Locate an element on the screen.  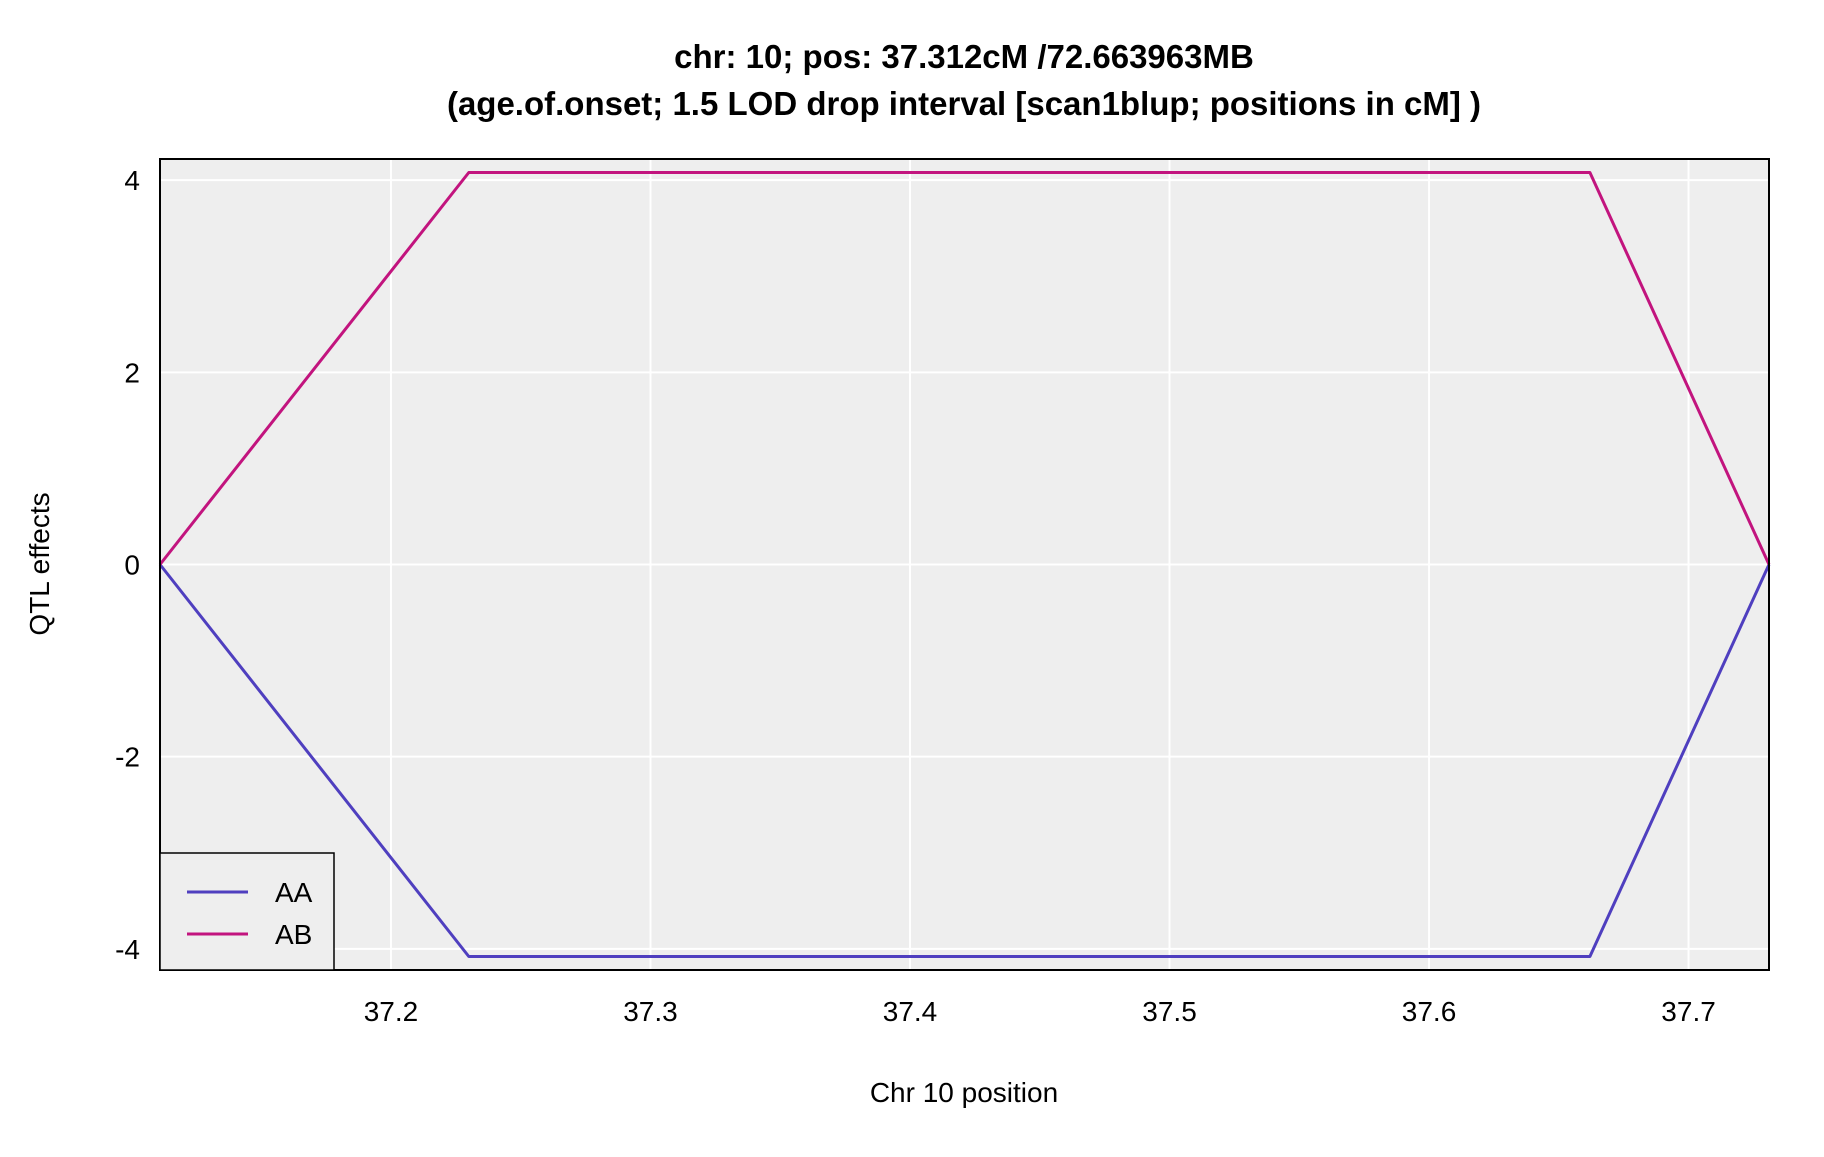
x-tick-label: 37.6 is located at coordinates (1429, 1011).